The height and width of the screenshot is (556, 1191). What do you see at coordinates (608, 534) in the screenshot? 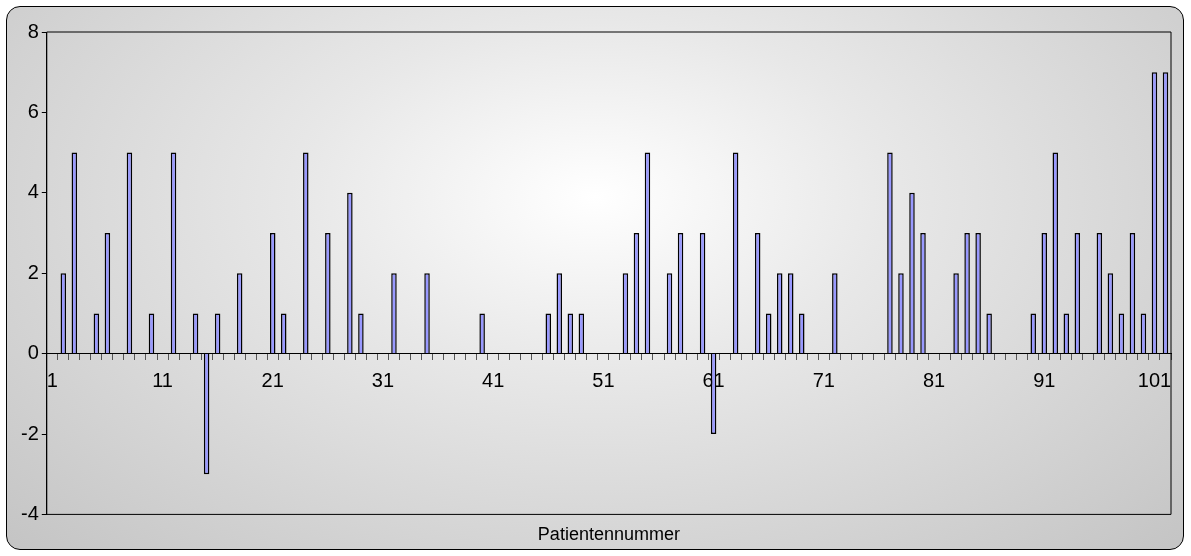
I see `x-axis-title: Patientennummer` at bounding box center [608, 534].